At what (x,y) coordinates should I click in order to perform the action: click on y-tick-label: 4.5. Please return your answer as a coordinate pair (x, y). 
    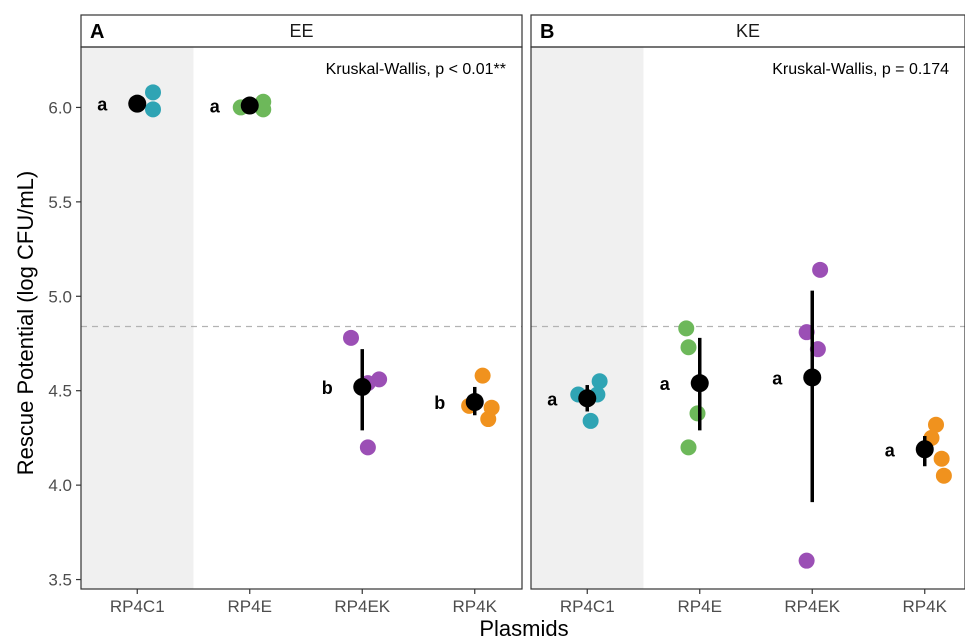
    Looking at the image, I should click on (60, 391).